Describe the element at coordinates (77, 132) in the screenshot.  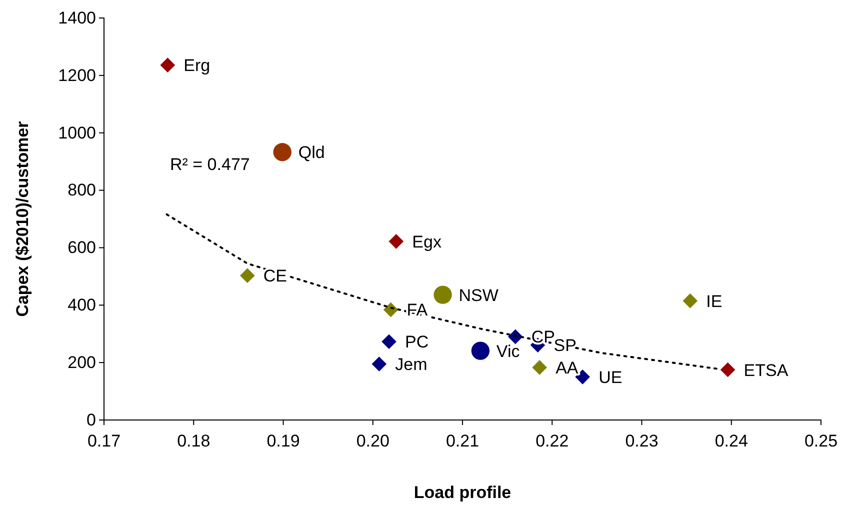
I see `y-tick-label: 1000` at that location.